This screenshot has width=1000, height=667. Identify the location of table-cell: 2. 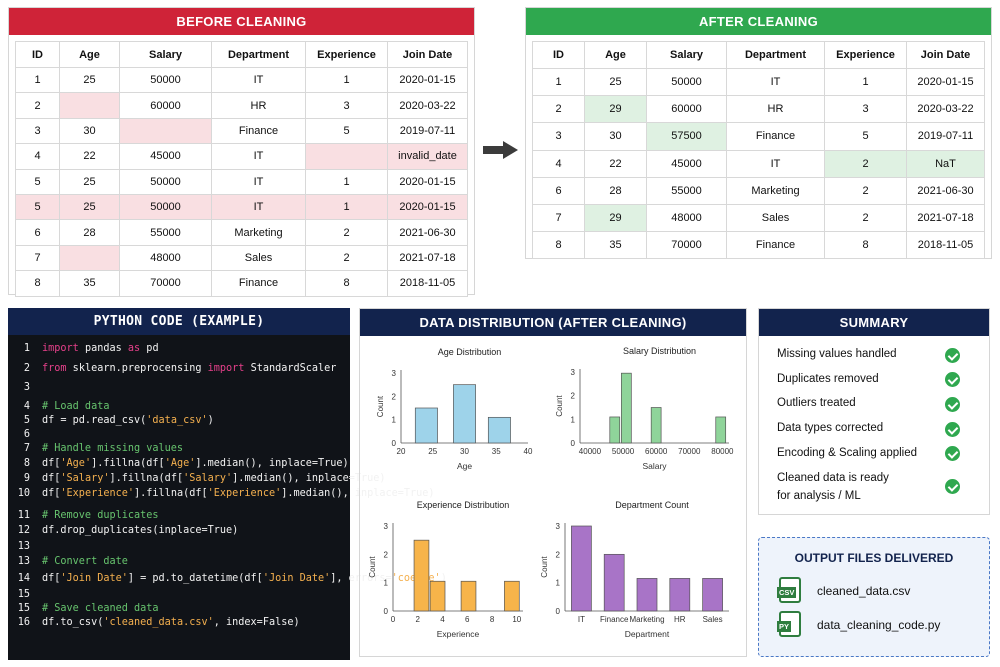
(558, 109).